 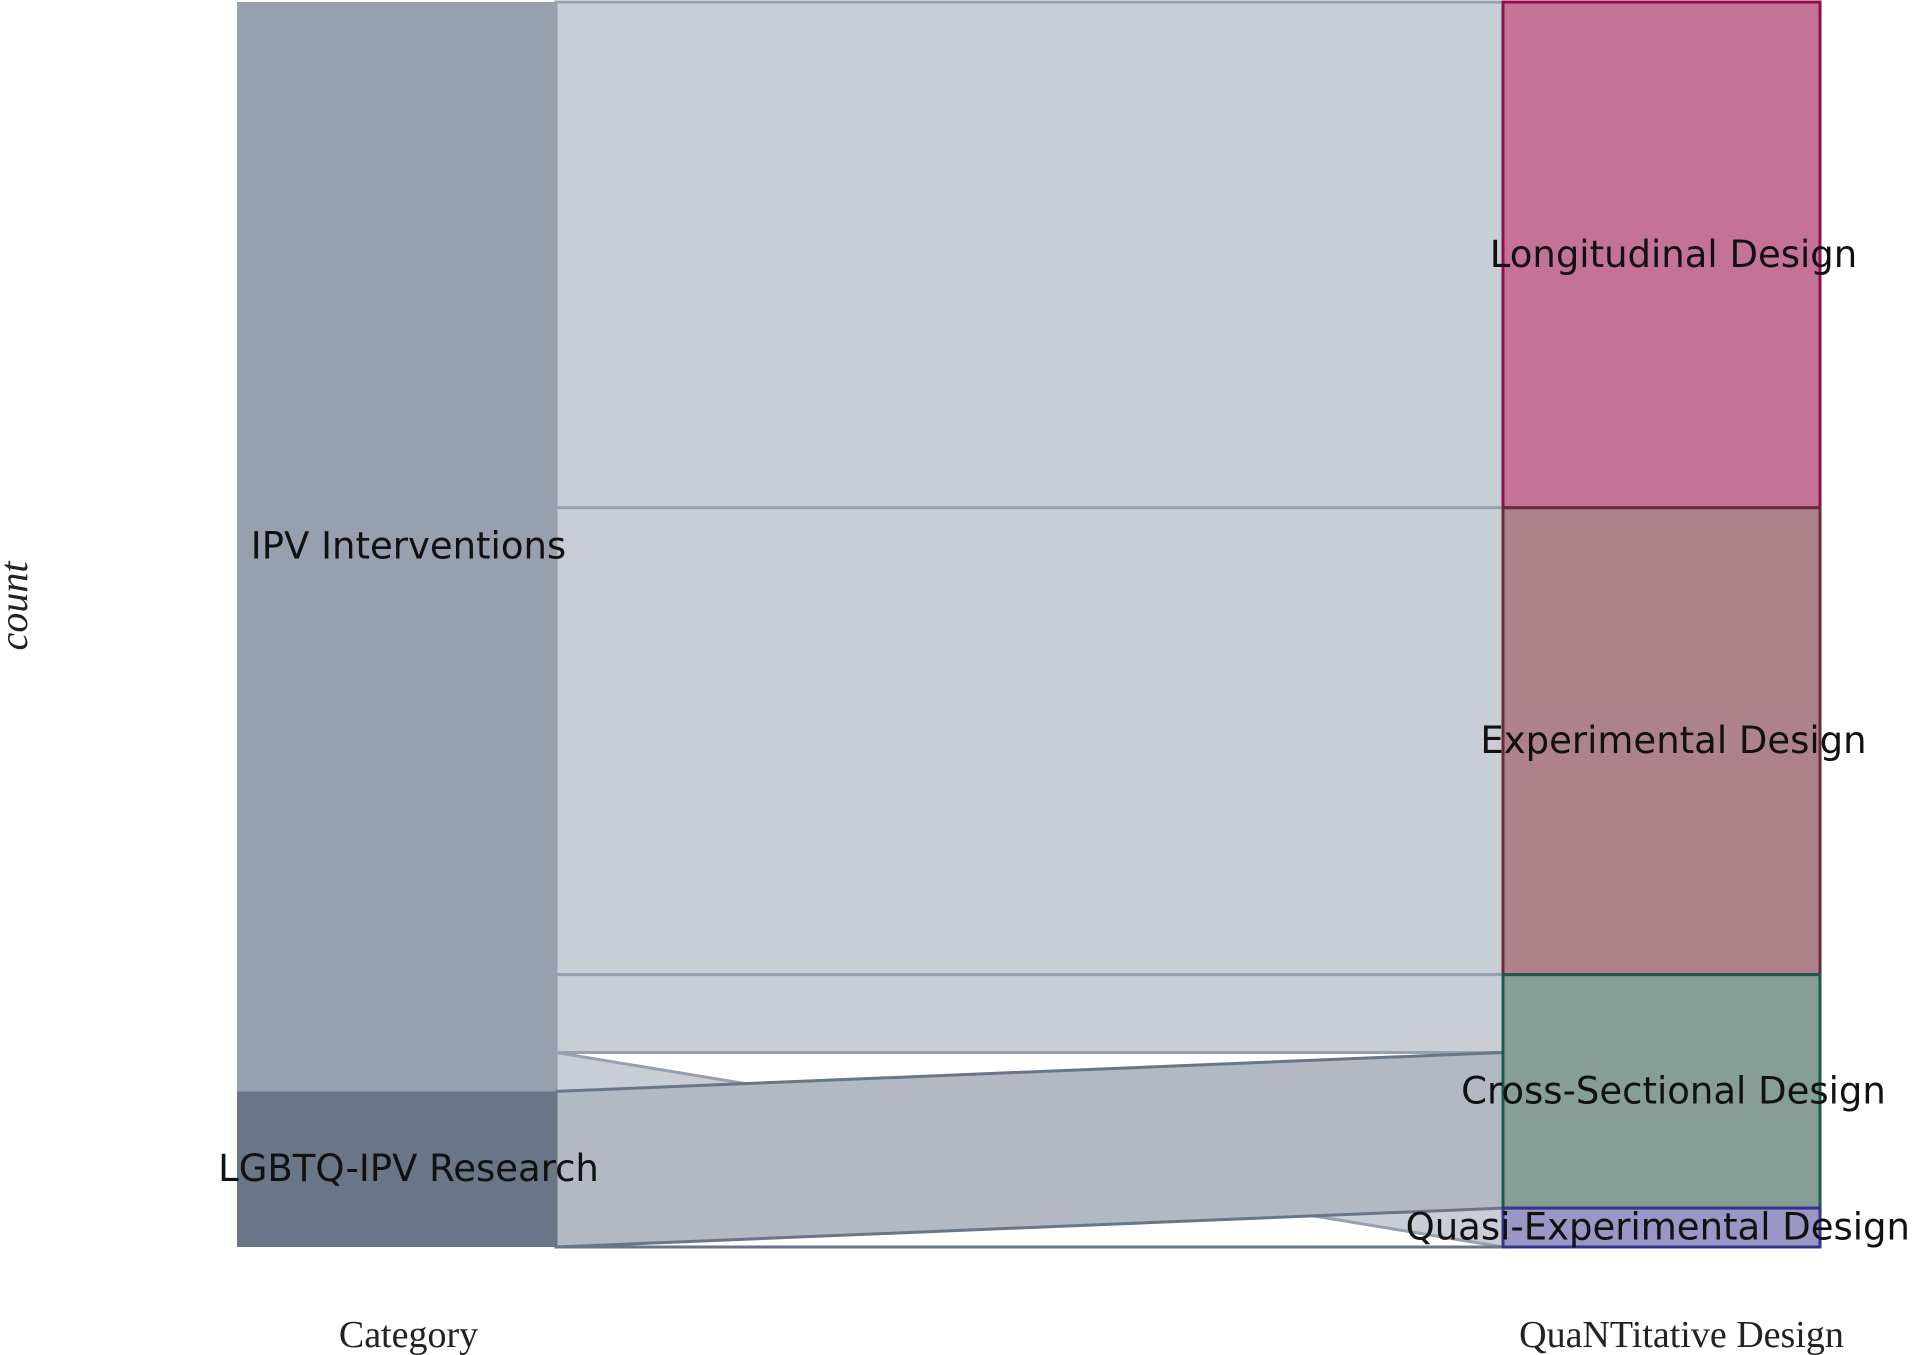 I want to click on node-ipv-interventions, so click(x=396, y=547).